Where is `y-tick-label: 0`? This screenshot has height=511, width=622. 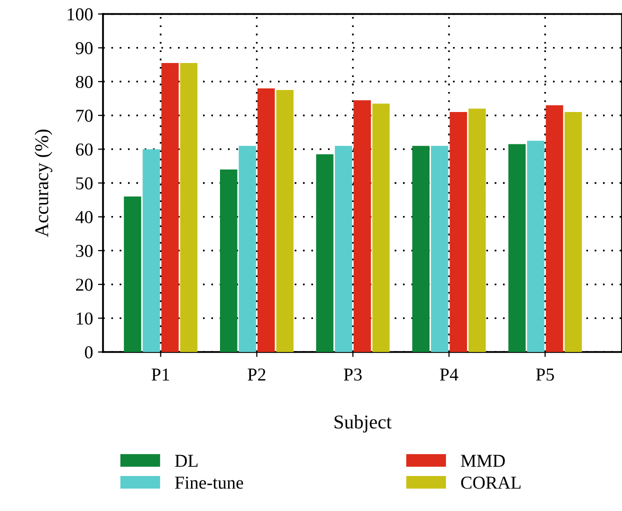 y-tick-label: 0 is located at coordinates (88, 352).